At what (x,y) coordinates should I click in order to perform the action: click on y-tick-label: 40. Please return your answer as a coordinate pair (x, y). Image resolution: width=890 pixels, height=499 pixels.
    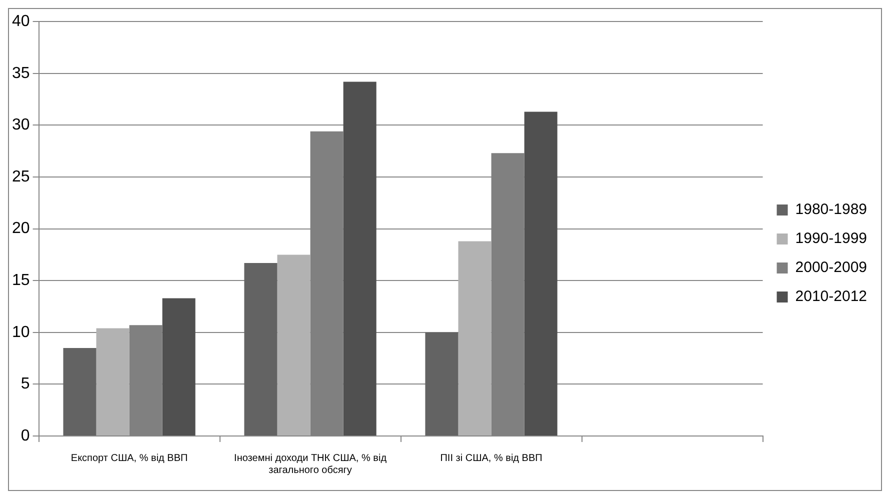
    Looking at the image, I should click on (21, 21).